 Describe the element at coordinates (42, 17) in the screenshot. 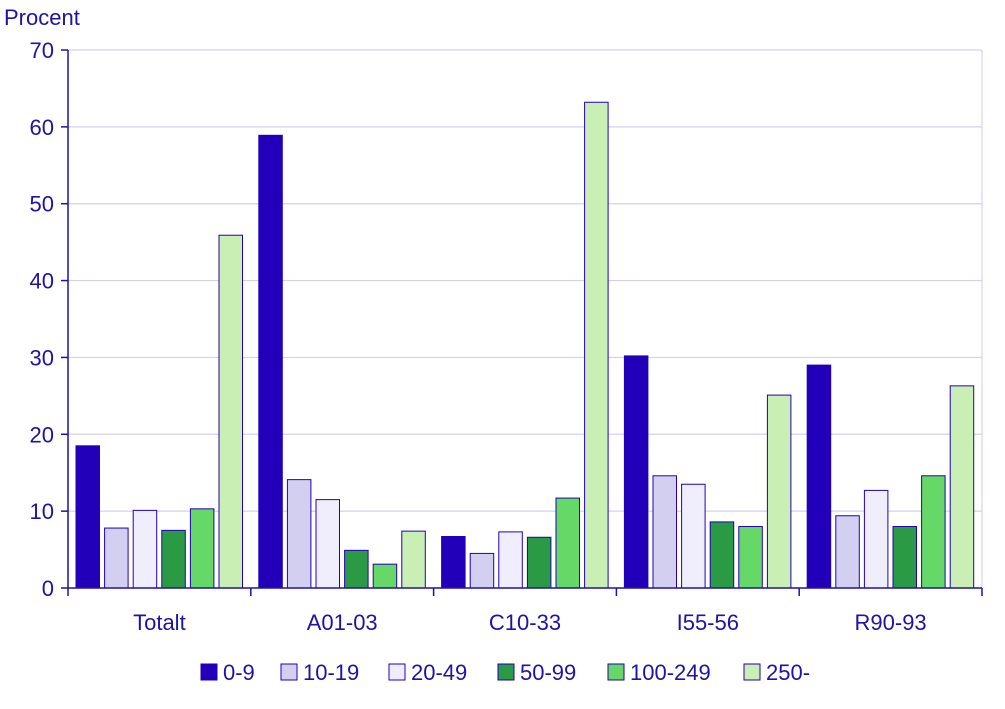

I see `y-axis-label: Procent` at that location.